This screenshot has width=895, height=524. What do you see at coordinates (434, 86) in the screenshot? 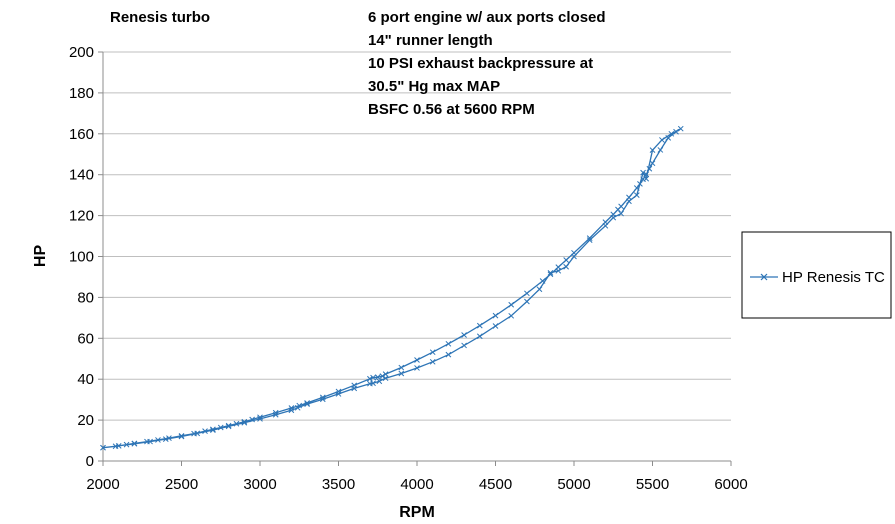
I see `annotation-line: 30.5" Hg max MAP` at bounding box center [434, 86].